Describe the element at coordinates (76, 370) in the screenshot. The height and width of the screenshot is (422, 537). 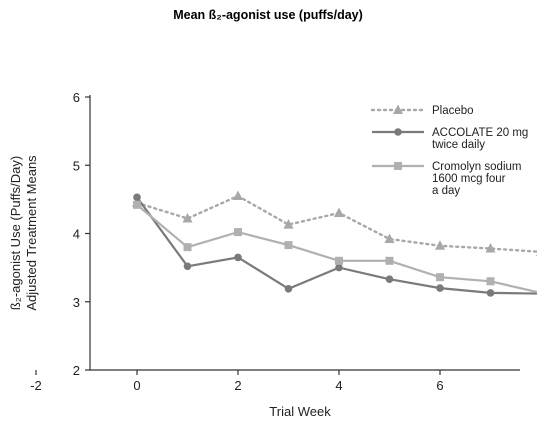
I see `y-tick-label: 2` at that location.